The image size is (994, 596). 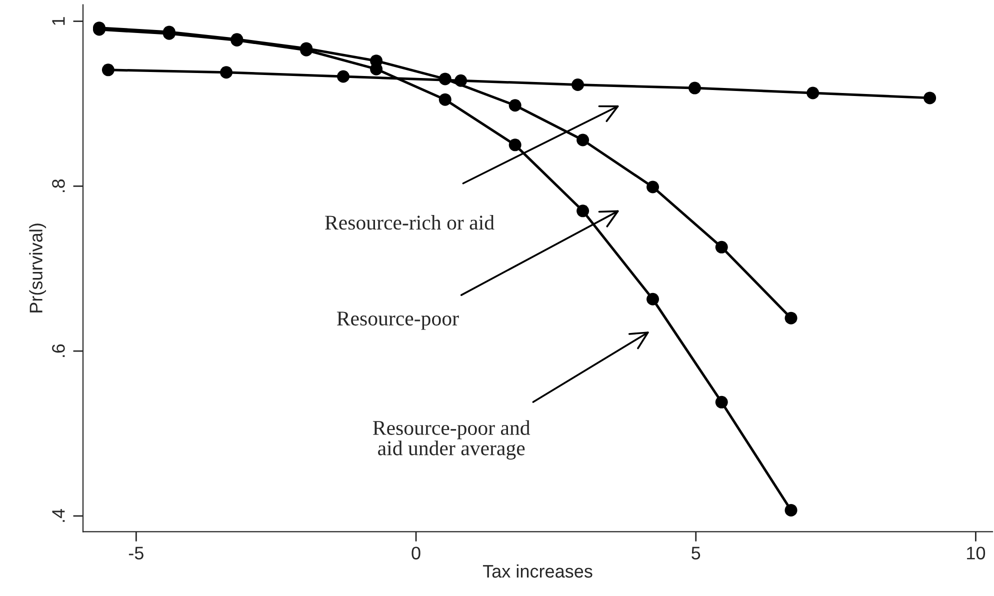 What do you see at coordinates (416, 553) in the screenshot?
I see `x-tick-label: 0` at bounding box center [416, 553].